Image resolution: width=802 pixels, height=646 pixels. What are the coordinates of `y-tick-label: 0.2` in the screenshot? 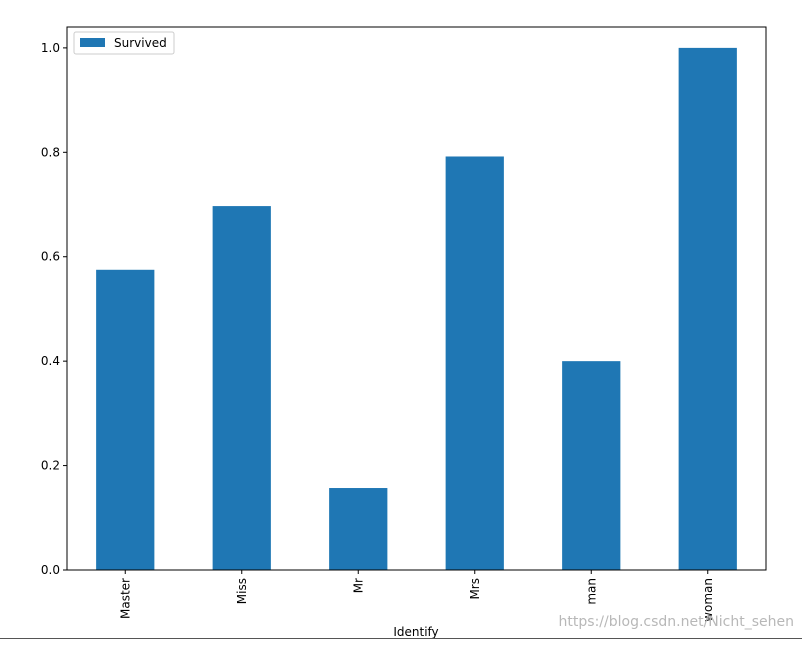 It's located at (50, 466).